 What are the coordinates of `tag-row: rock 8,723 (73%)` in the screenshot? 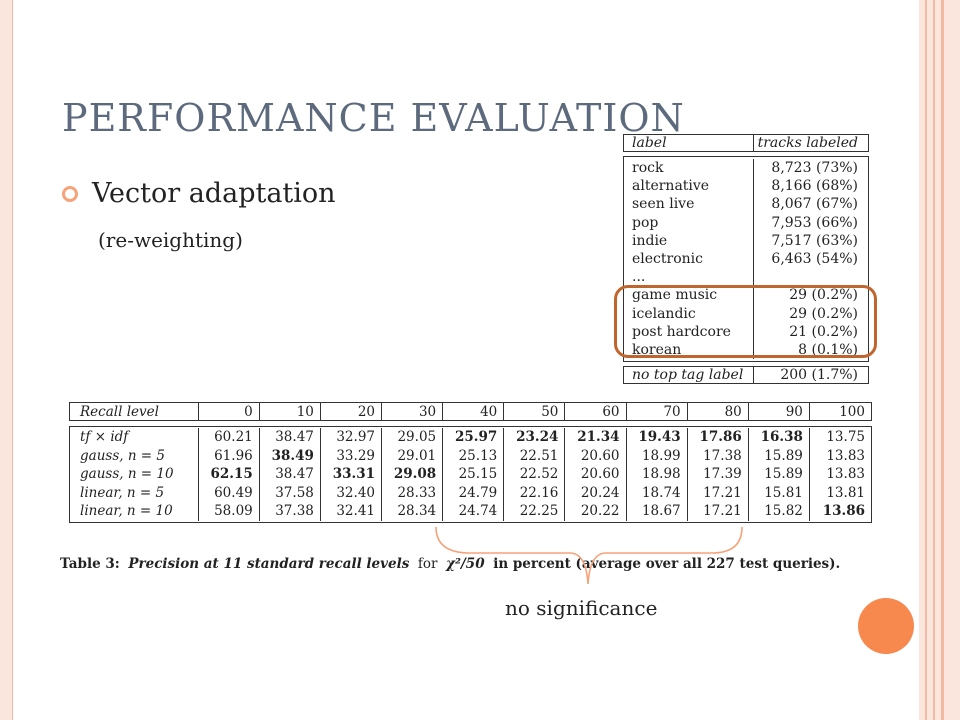 It's located at (746, 168).